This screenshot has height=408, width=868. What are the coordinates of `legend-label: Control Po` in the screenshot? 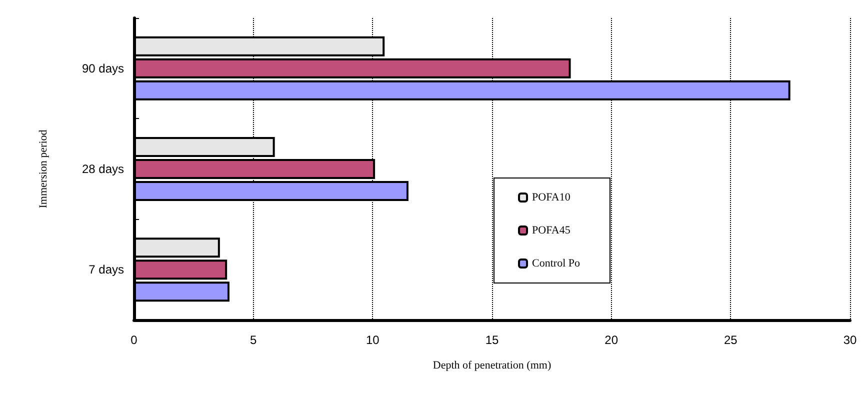 It's located at (556, 264).